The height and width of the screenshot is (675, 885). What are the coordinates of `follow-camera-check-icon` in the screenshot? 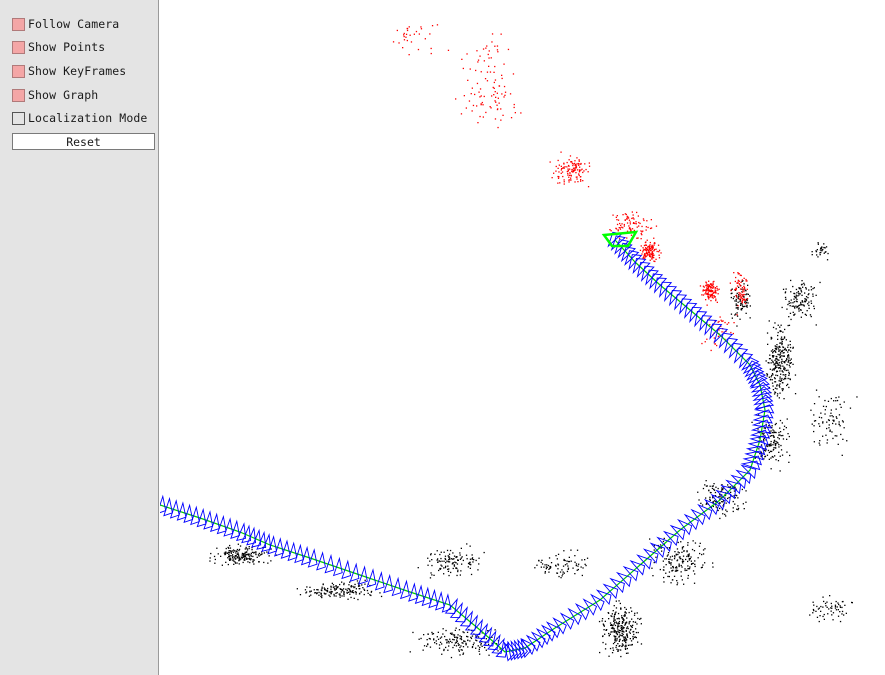 It's located at (18, 24).